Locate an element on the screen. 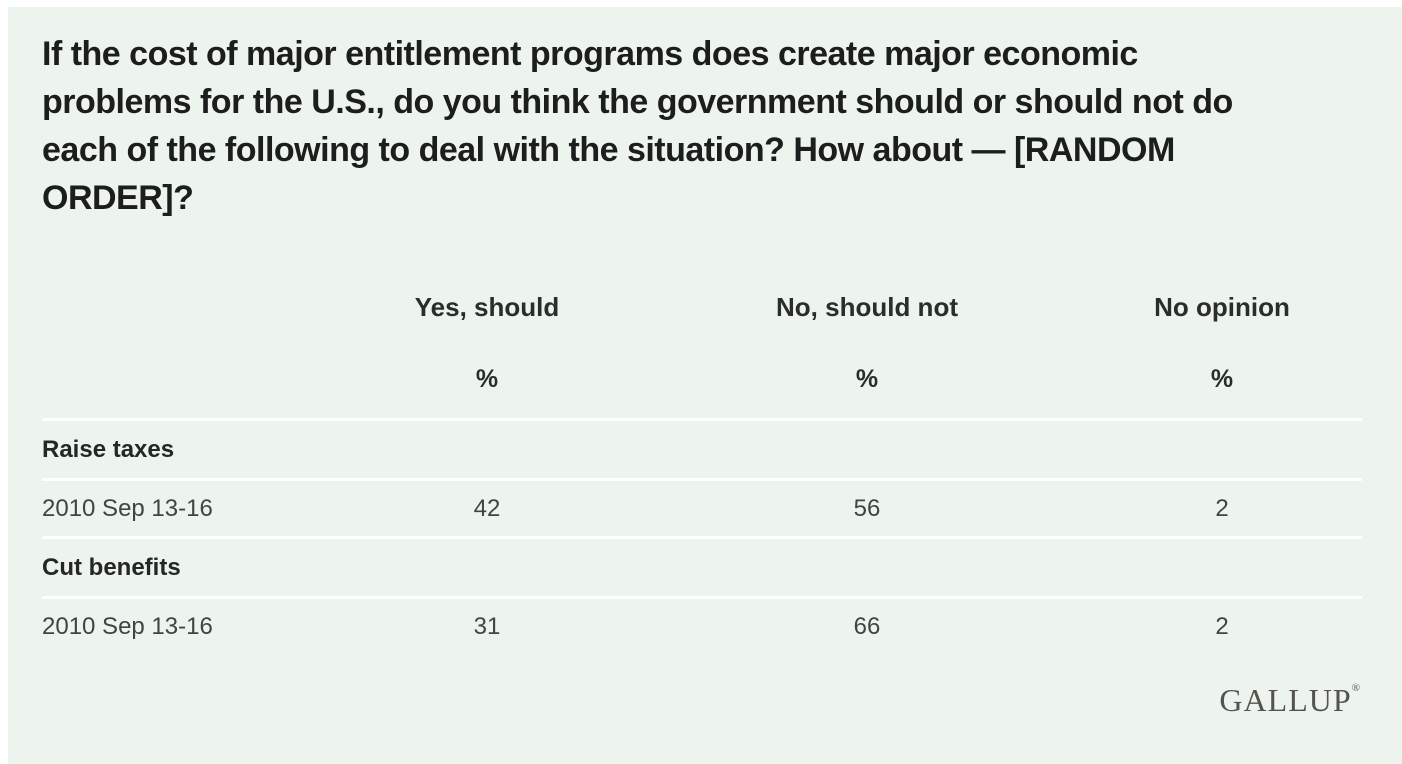  unit-percent-3: % is located at coordinates (1222, 379).